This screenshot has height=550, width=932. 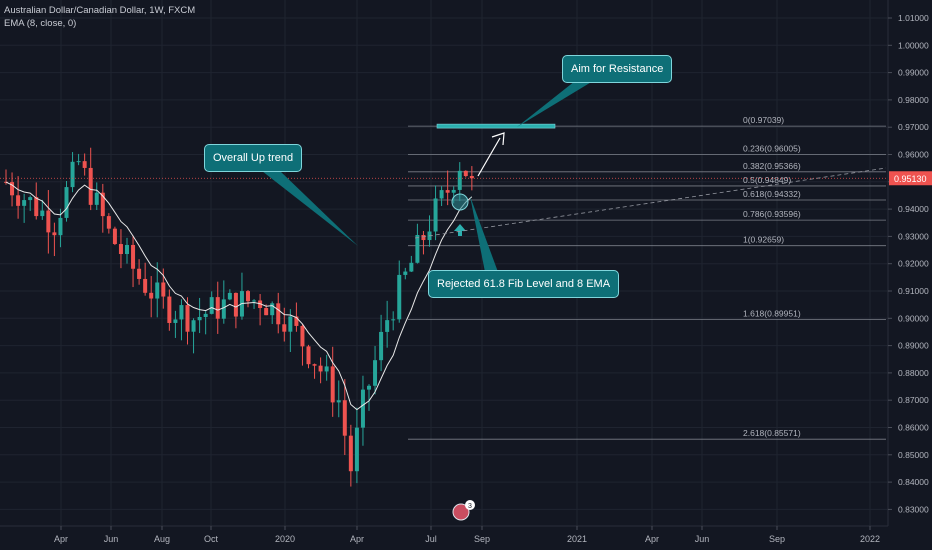 What do you see at coordinates (913, 127) in the screenshot?
I see `price-tick-label: 0.97000` at bounding box center [913, 127].